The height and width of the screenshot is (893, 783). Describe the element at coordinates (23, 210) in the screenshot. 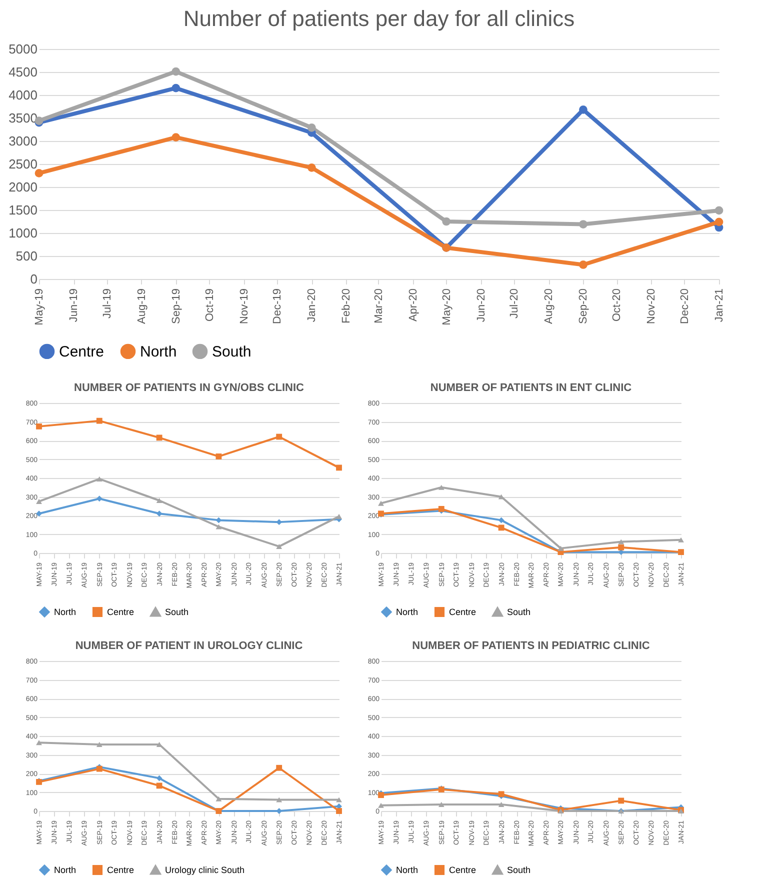

I see `y-tick-label: 1500` at that location.